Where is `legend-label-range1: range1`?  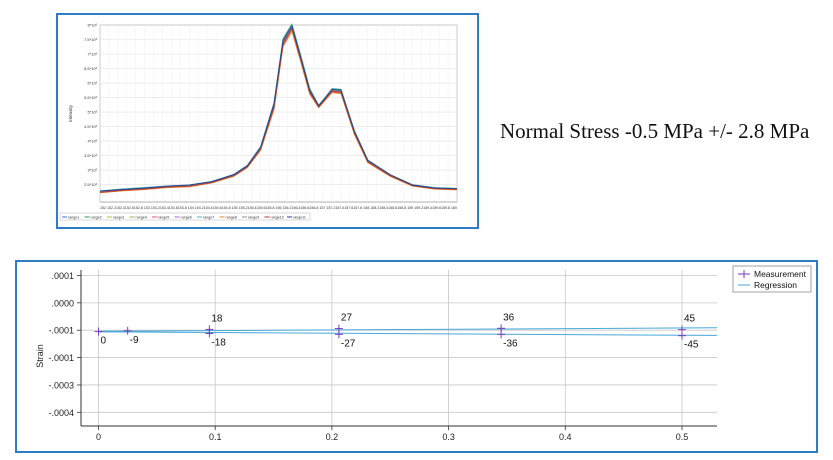 legend-label-range1: range1 is located at coordinates (73, 217).